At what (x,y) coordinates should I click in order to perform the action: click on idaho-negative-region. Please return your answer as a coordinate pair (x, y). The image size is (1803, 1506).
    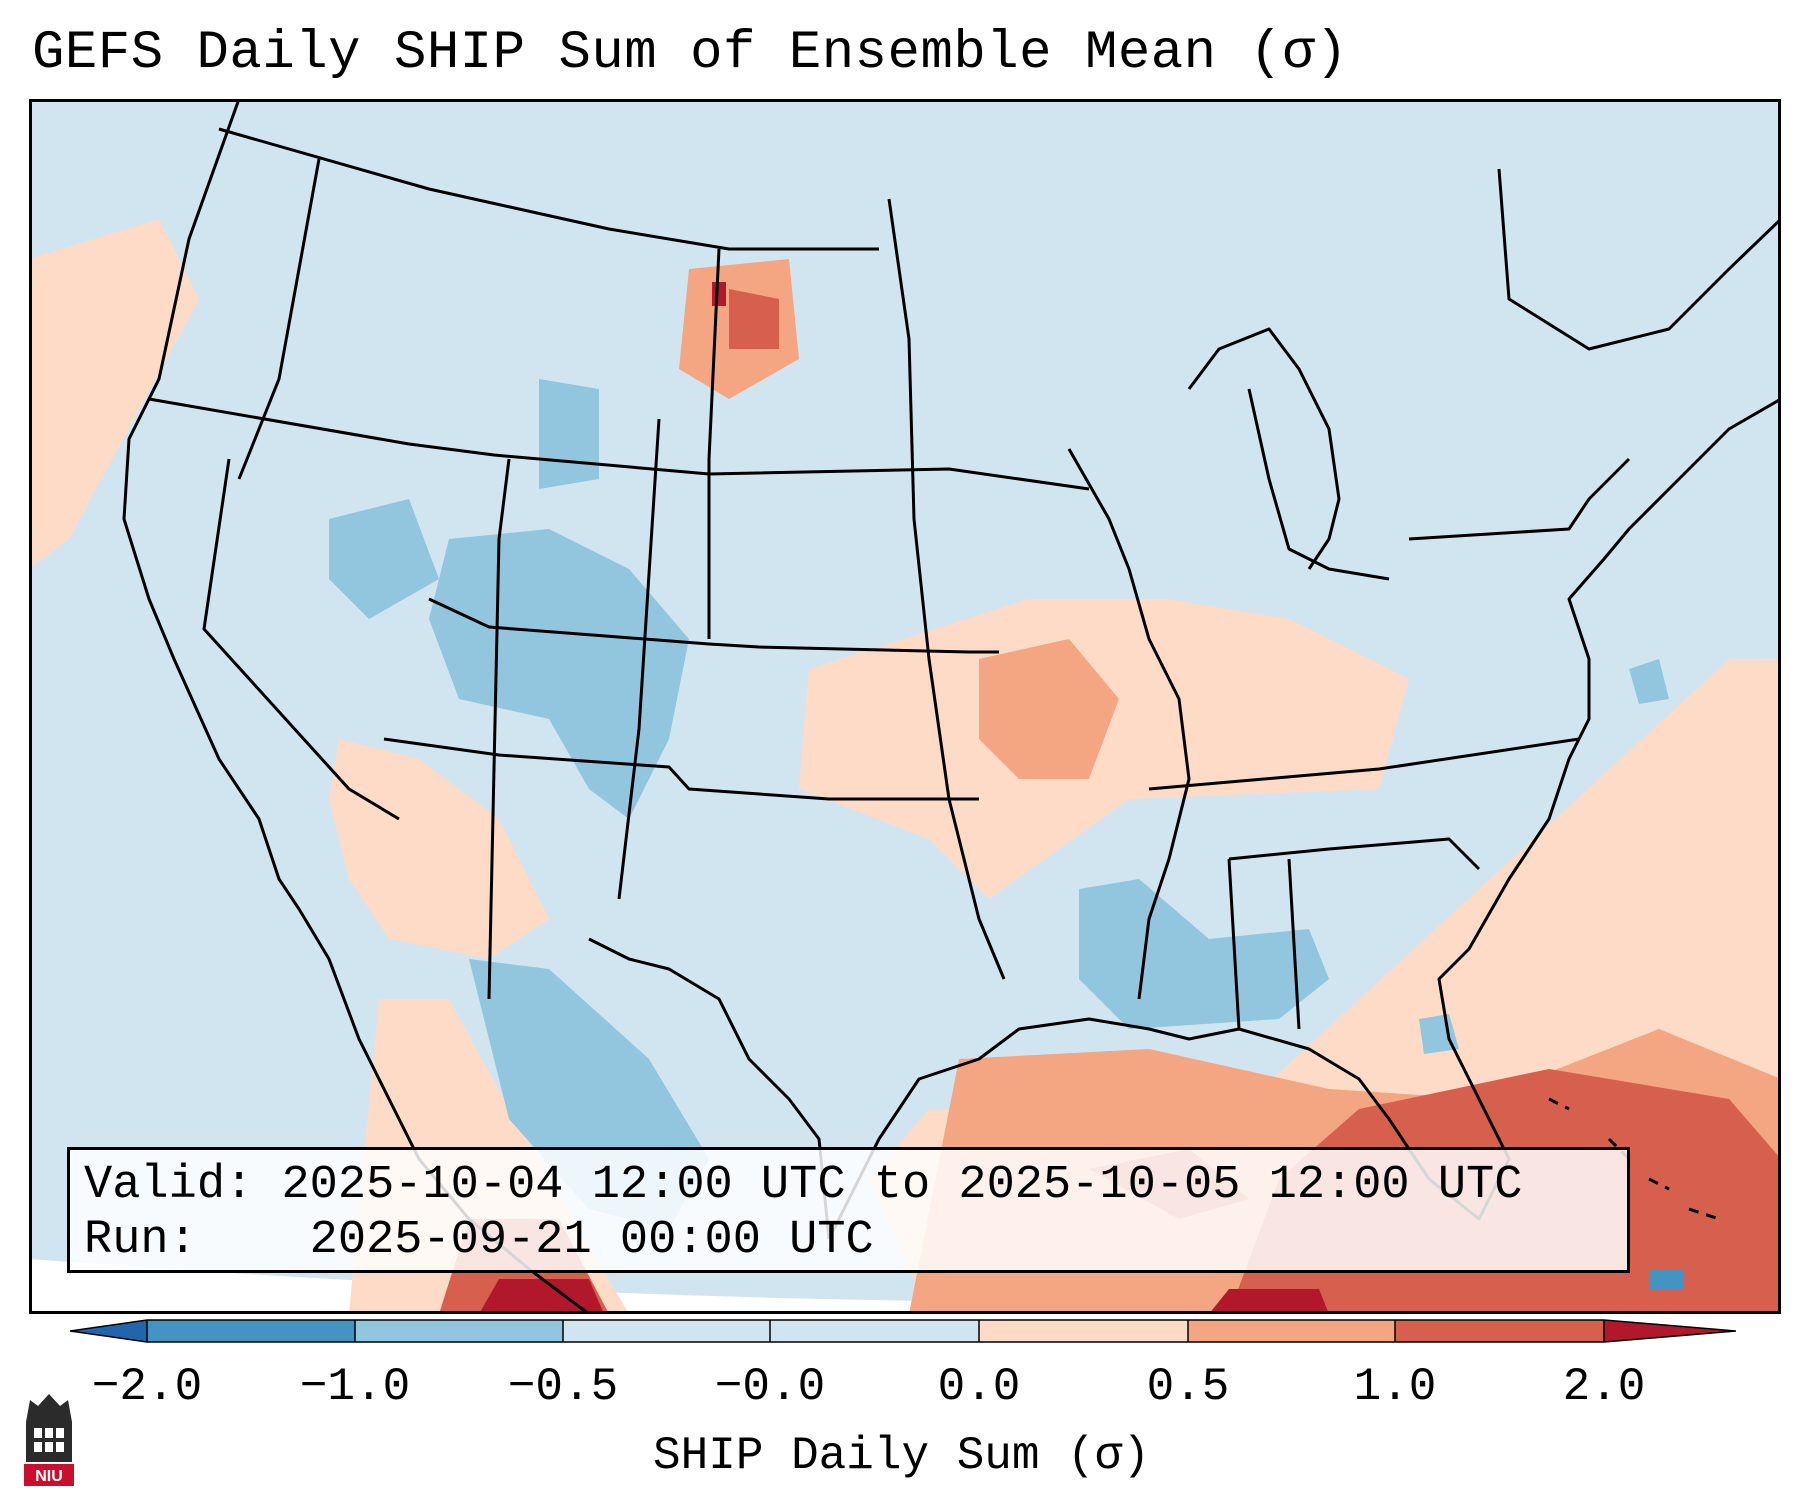
    Looking at the image, I should click on (569, 434).